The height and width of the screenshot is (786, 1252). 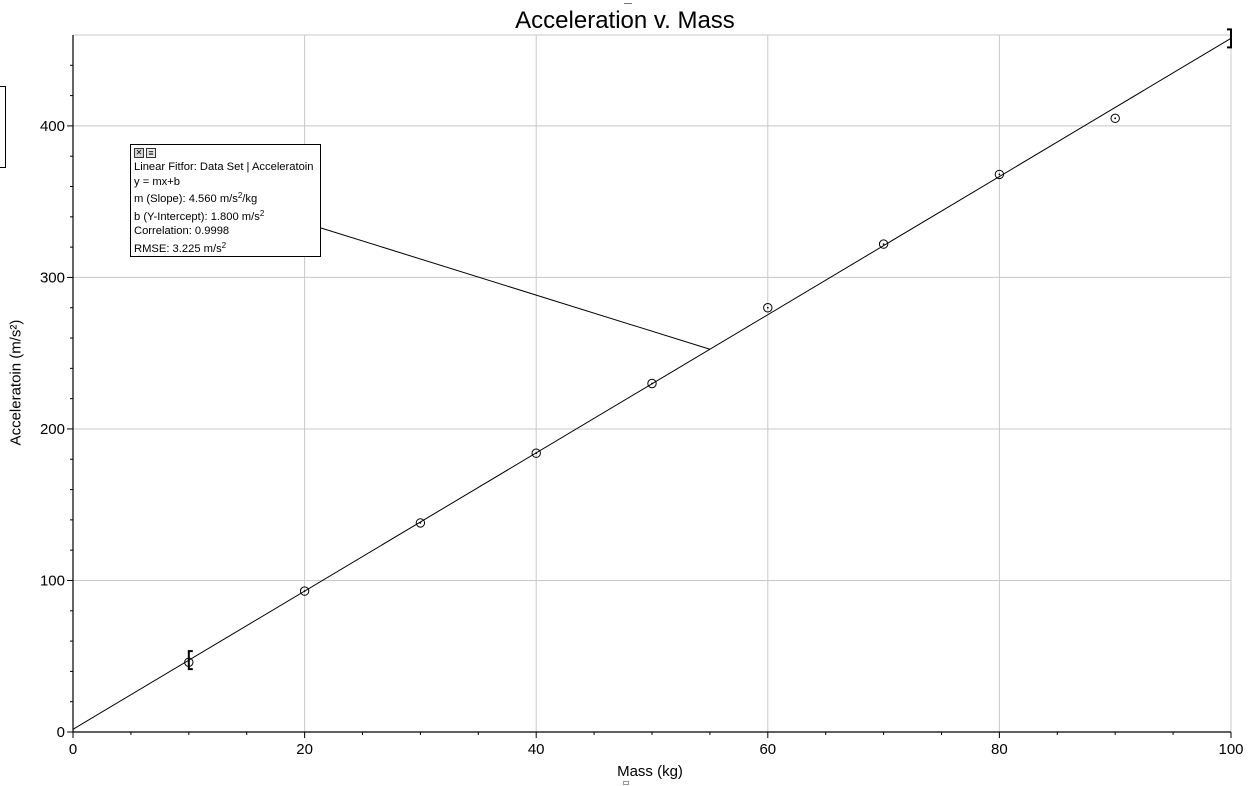 What do you see at coordinates (999, 749) in the screenshot?
I see `x-tick-label: 80` at bounding box center [999, 749].